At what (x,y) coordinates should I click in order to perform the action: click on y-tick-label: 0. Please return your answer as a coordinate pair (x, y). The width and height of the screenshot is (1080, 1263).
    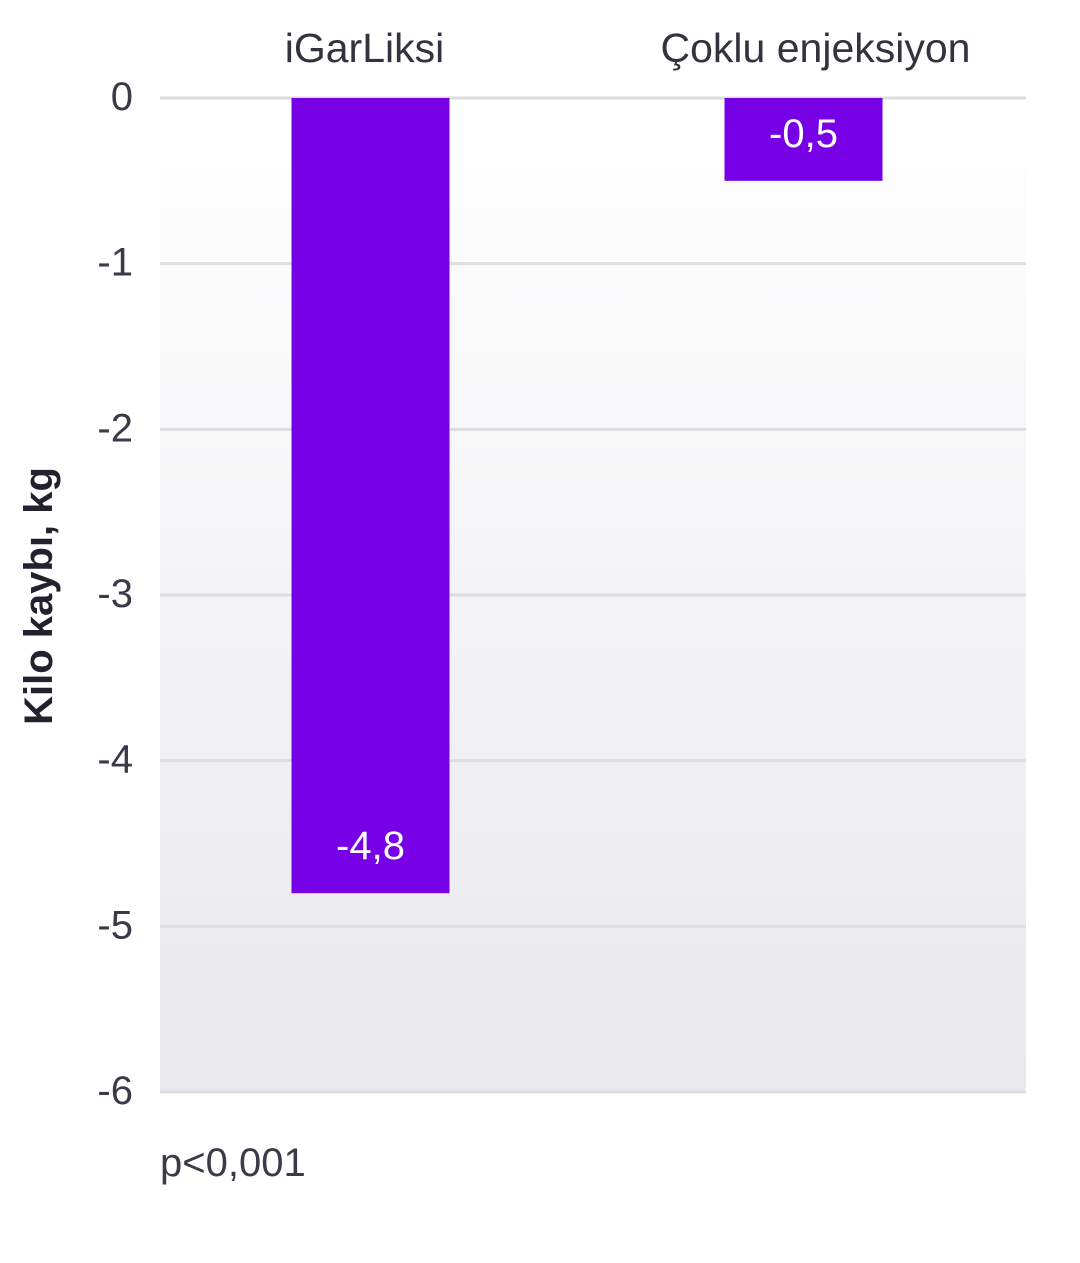
    Looking at the image, I should click on (122, 97).